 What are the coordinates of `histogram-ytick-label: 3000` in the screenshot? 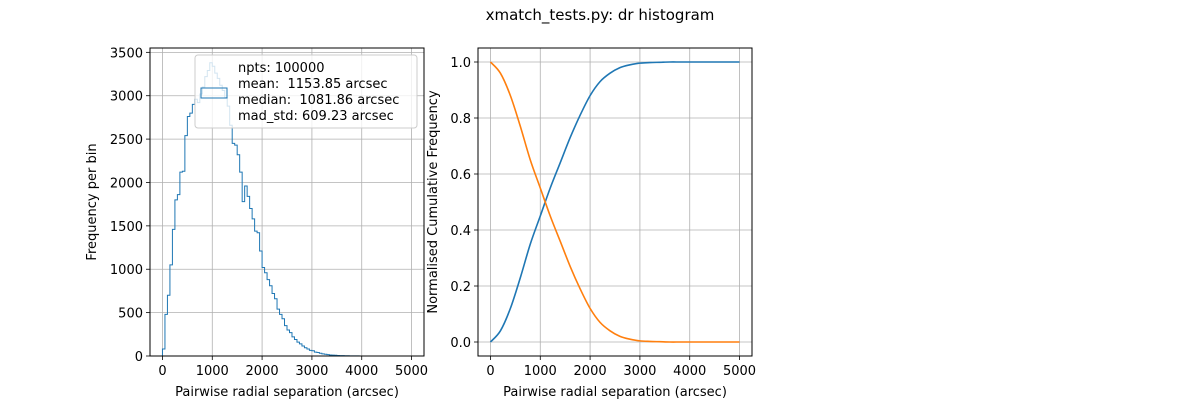 It's located at (126, 97).